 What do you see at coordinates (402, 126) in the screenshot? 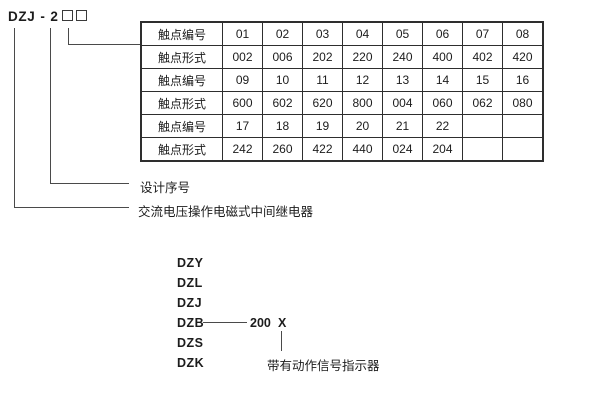
I see `value-cell: 21` at bounding box center [402, 126].